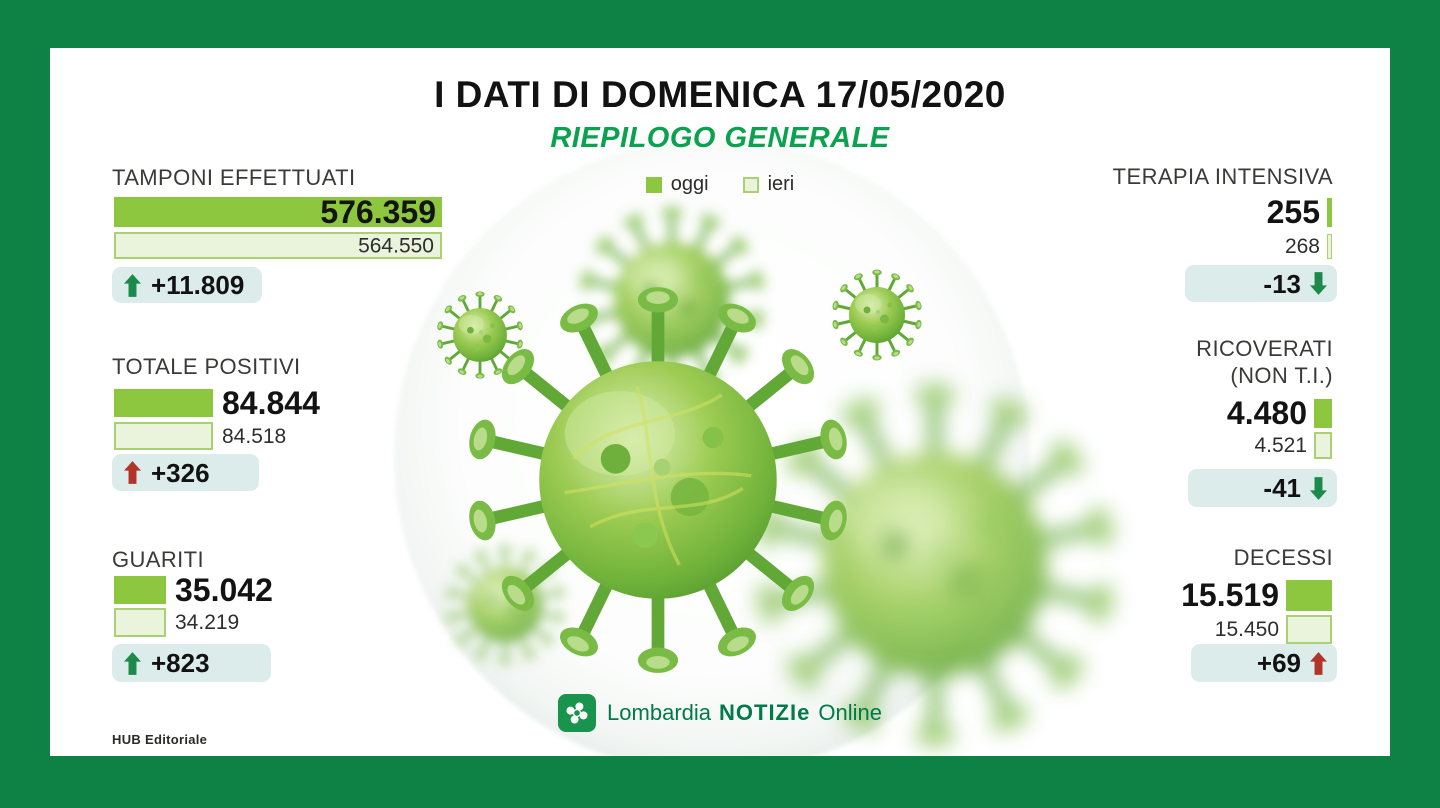 This screenshot has width=1440, height=808. I want to click on row-today-positivi: 84.844, so click(217, 403).